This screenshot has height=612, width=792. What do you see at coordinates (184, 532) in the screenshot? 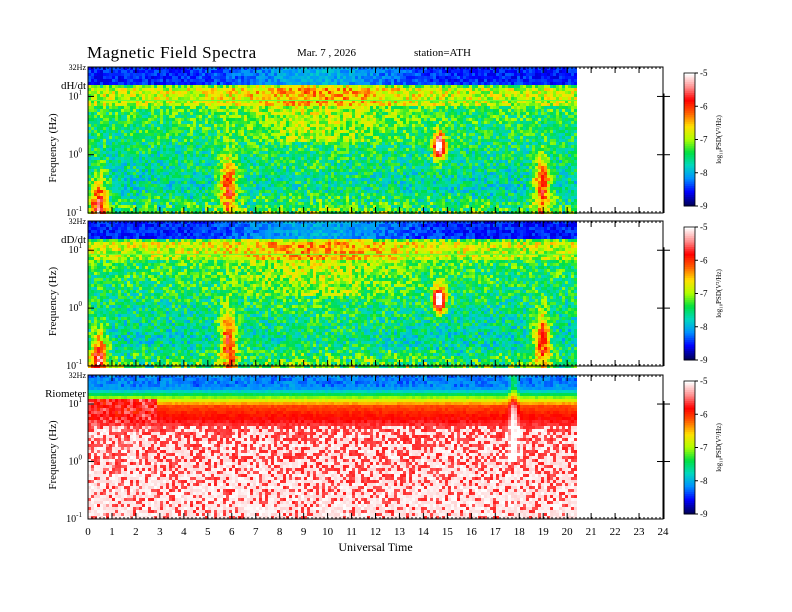
I see `x-tick-label: 4` at bounding box center [184, 532].